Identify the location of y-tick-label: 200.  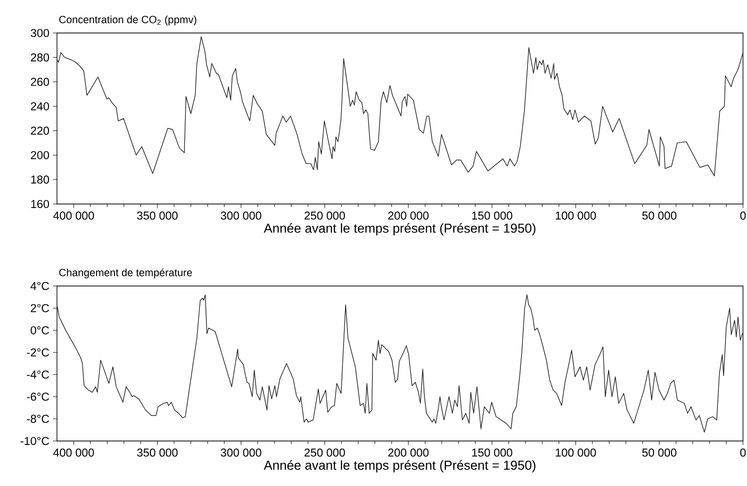
(40, 155).